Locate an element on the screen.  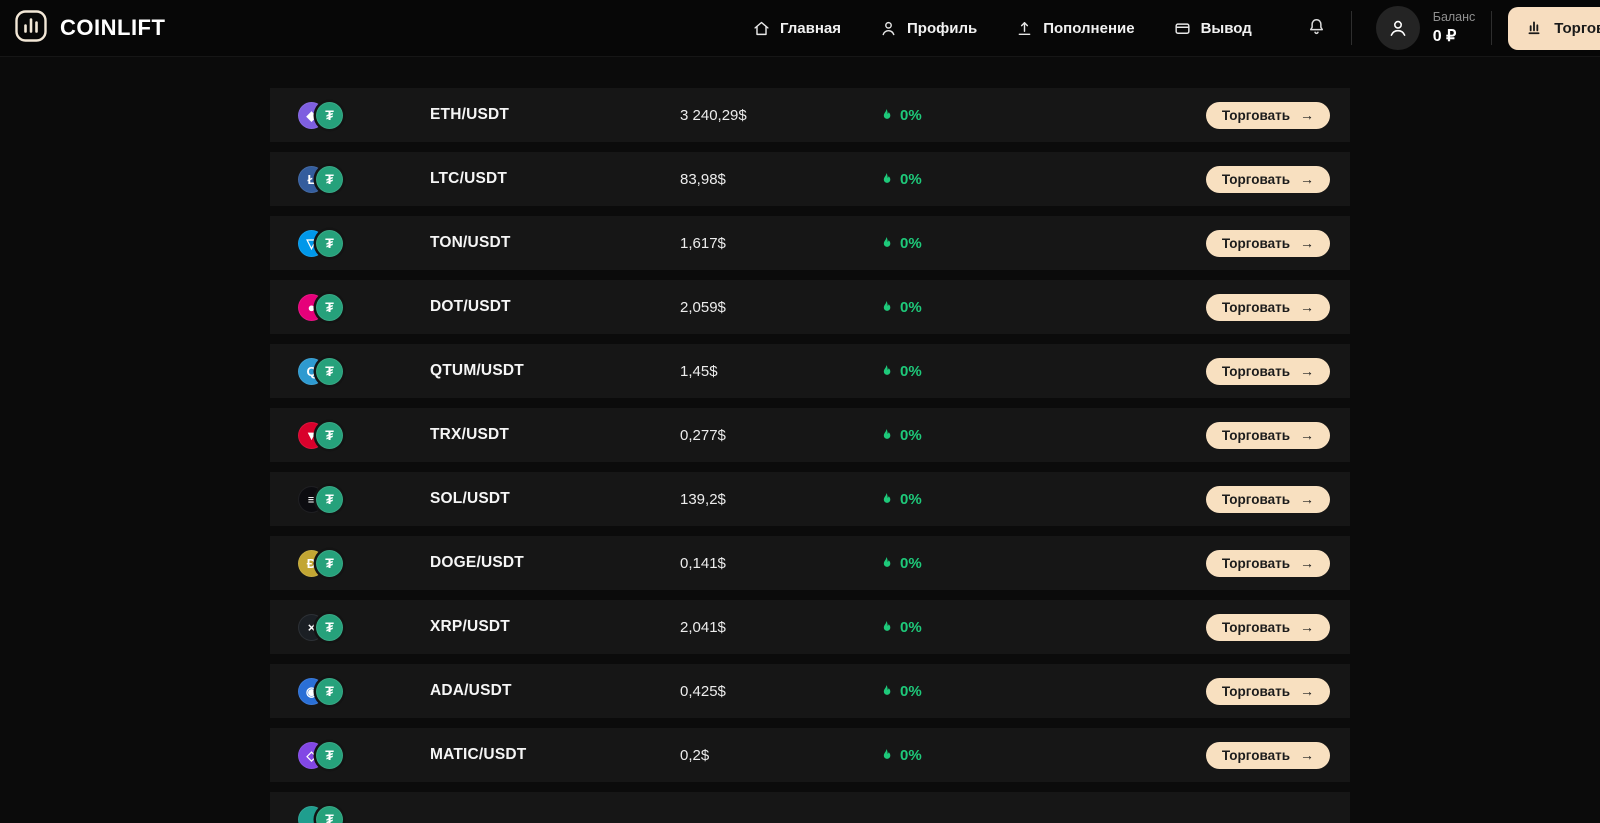
pair-icons: ▼ ₮ is located at coordinates (364, 435).